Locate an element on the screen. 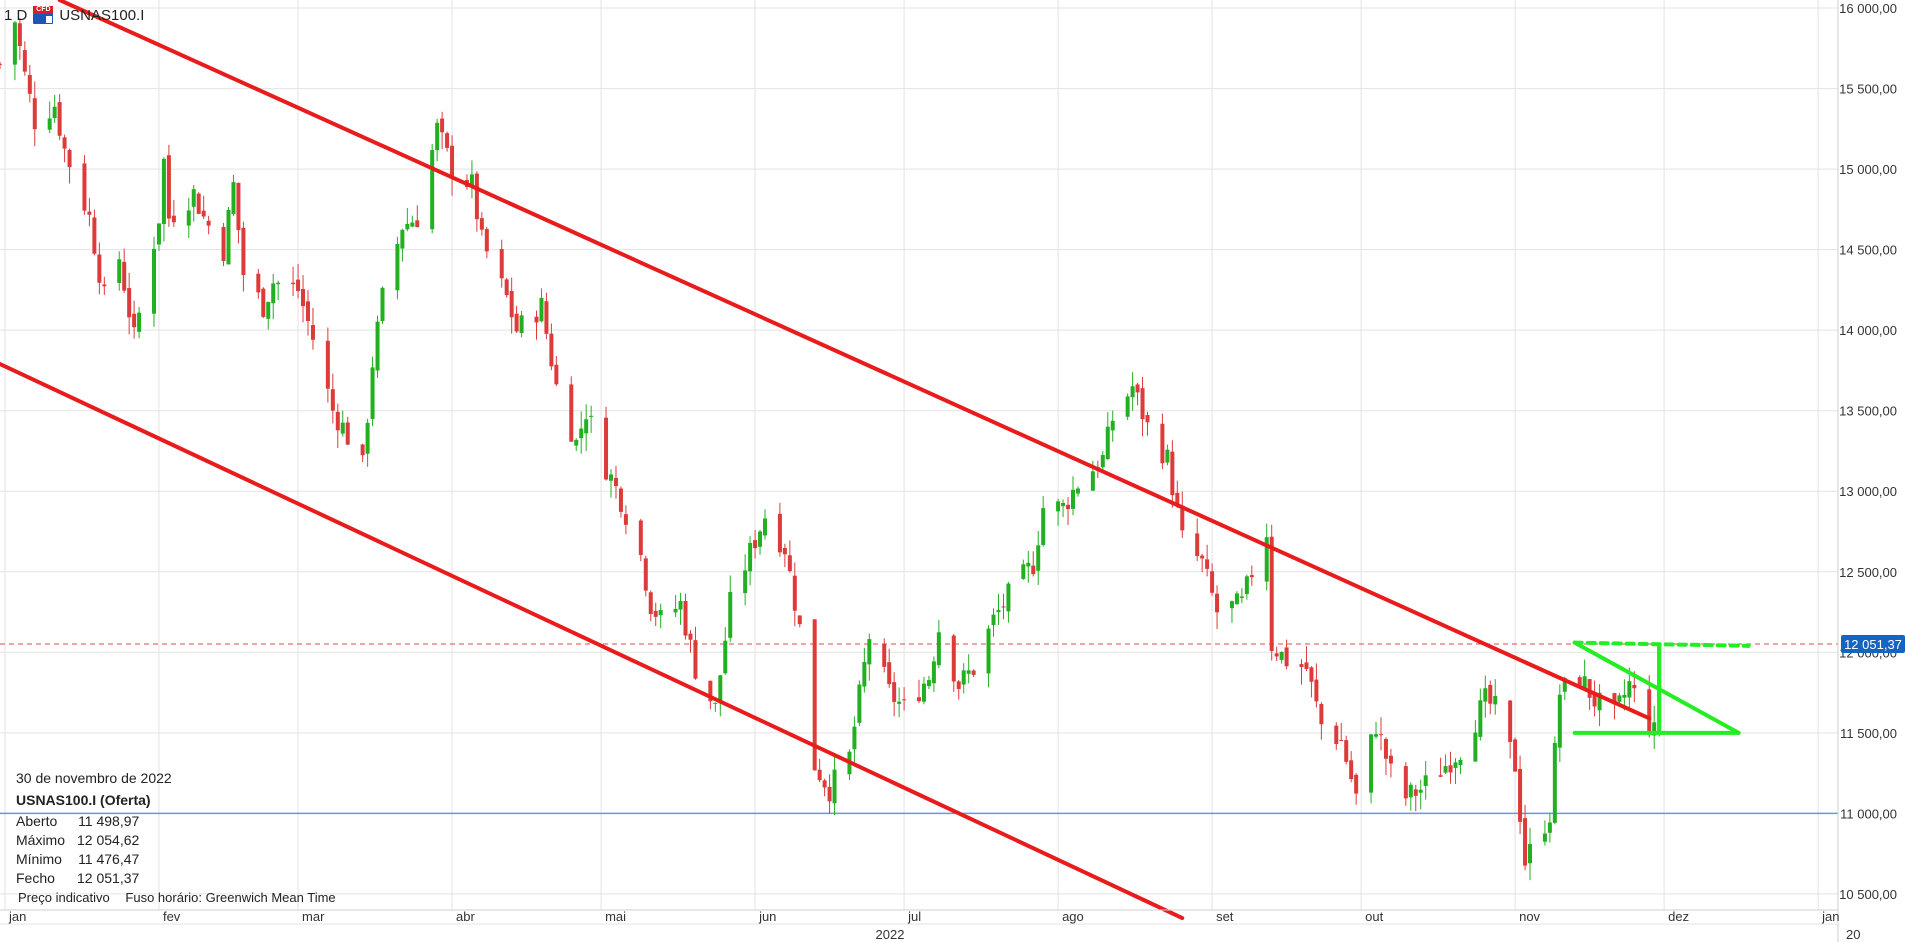  x-tick-label: set is located at coordinates (1225, 916).